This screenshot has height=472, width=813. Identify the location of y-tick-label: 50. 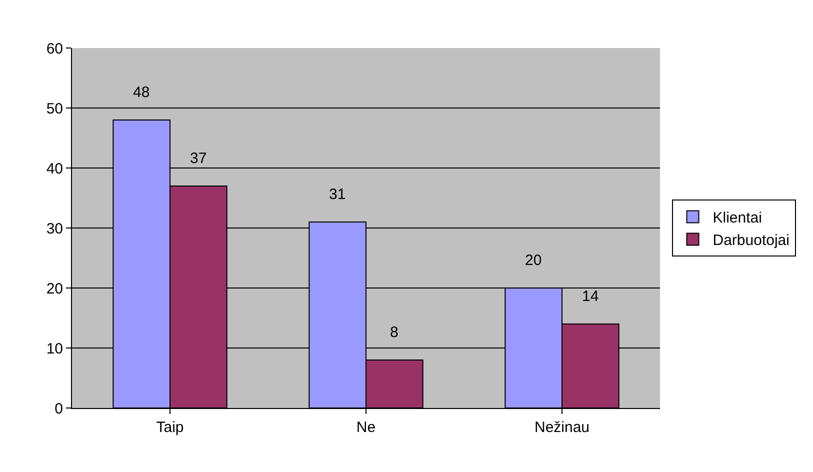
(54, 109).